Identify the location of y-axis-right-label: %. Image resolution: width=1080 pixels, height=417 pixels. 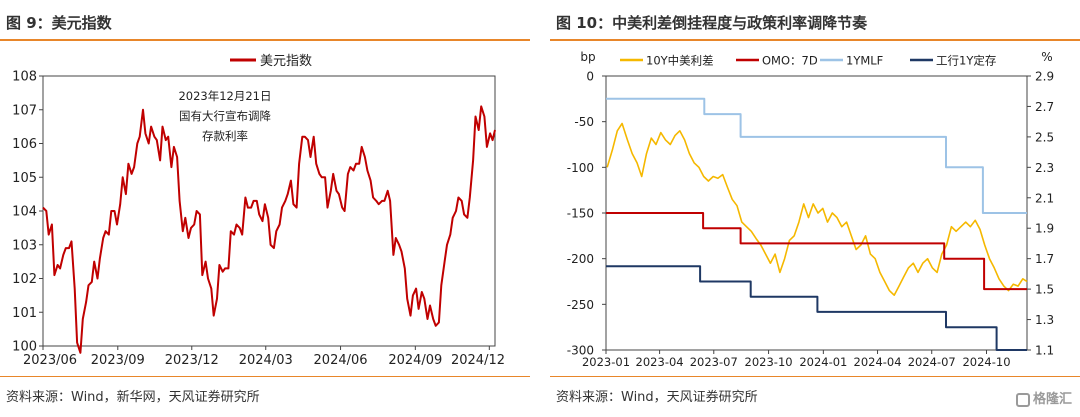
(1046, 57).